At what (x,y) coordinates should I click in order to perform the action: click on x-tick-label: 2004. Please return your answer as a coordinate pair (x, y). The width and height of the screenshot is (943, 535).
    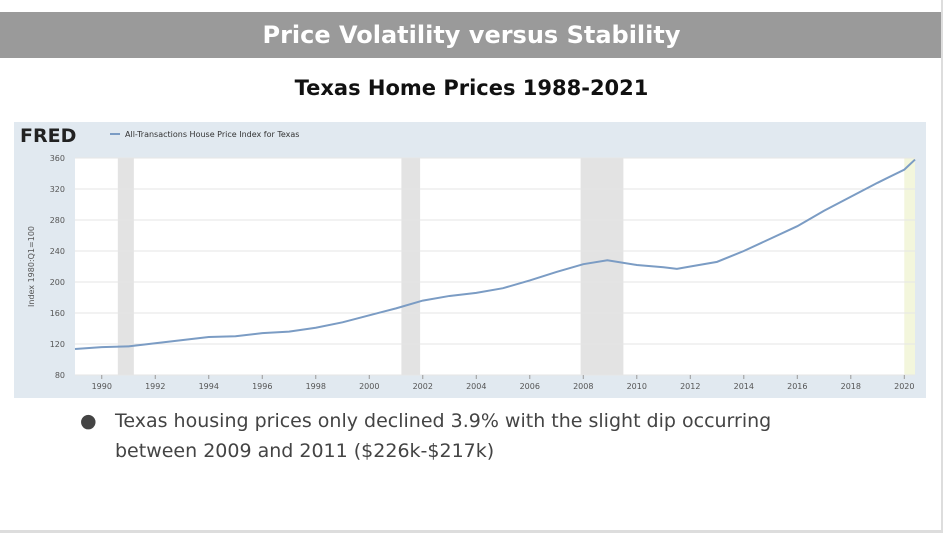
    Looking at the image, I should click on (476, 386).